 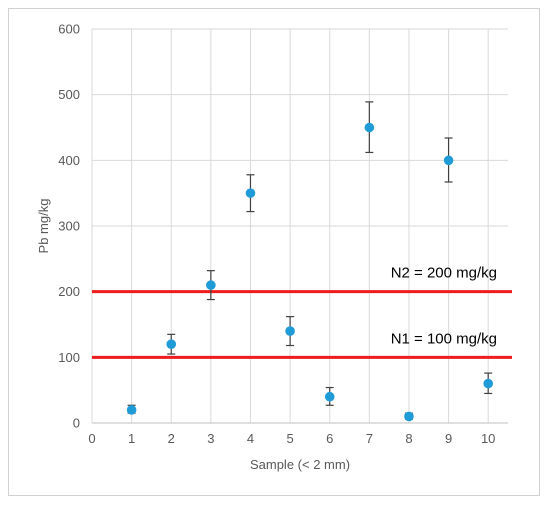 What do you see at coordinates (69, 291) in the screenshot?
I see `y-tick-label: 200` at bounding box center [69, 291].